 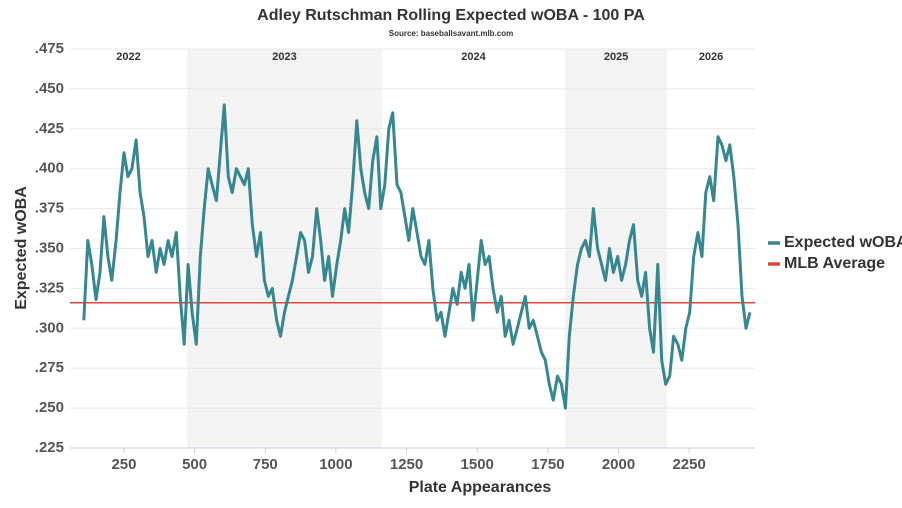 I want to click on y-tick-label: .250, so click(x=49, y=407).